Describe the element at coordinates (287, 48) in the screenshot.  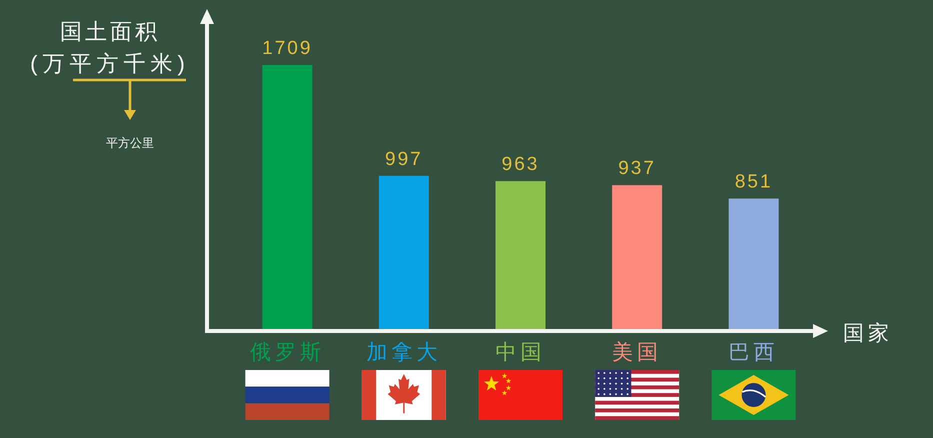
I see `data-label: 1709` at that location.